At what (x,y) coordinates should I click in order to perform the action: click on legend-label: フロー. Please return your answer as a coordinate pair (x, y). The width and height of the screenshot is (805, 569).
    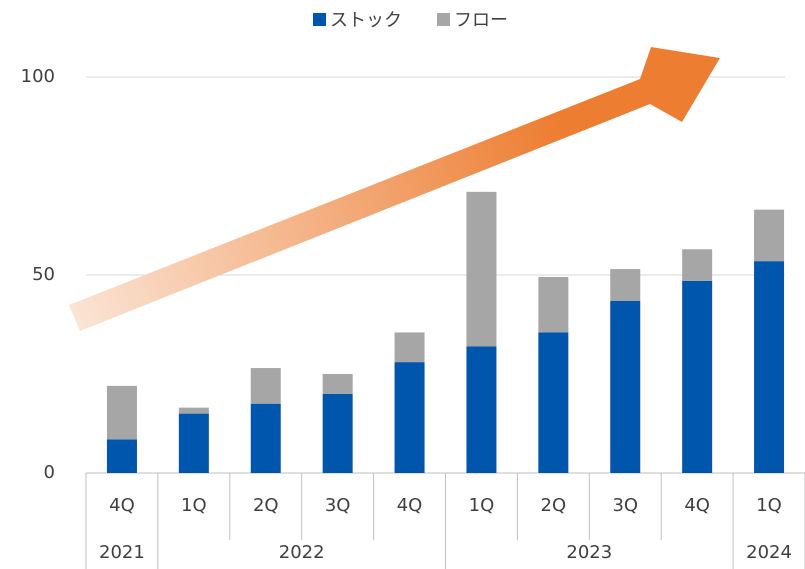
    Looking at the image, I should click on (481, 20).